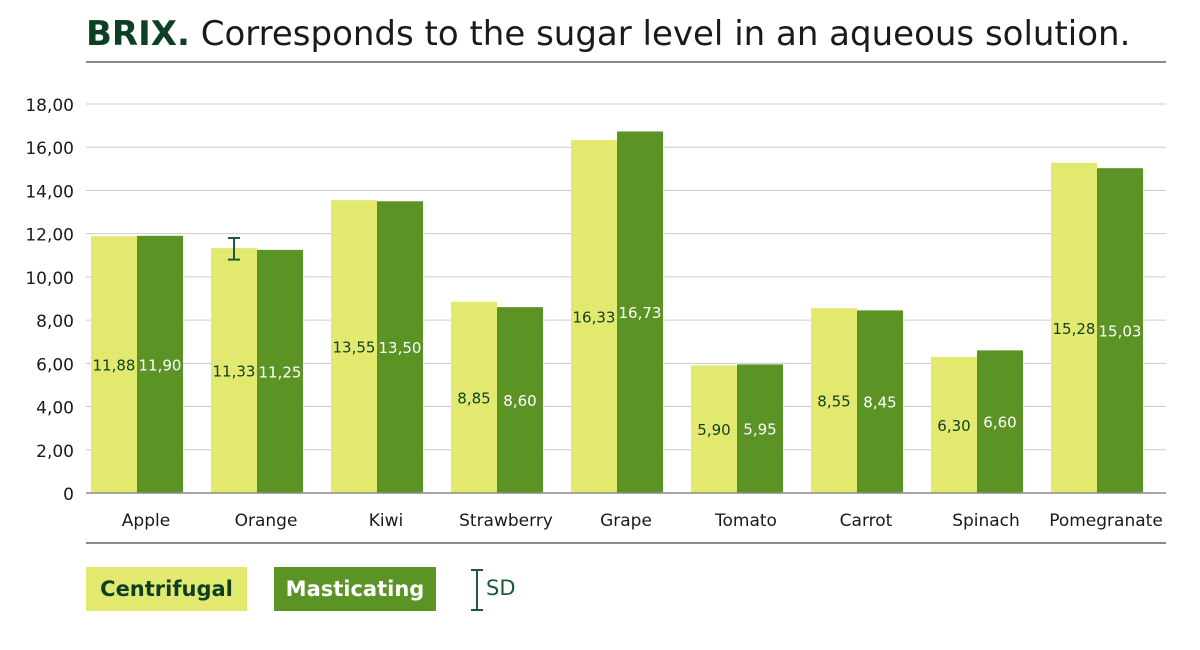 The height and width of the screenshot is (650, 1200). What do you see at coordinates (49, 149) in the screenshot?
I see `y-tick-label: 16,00` at bounding box center [49, 149].